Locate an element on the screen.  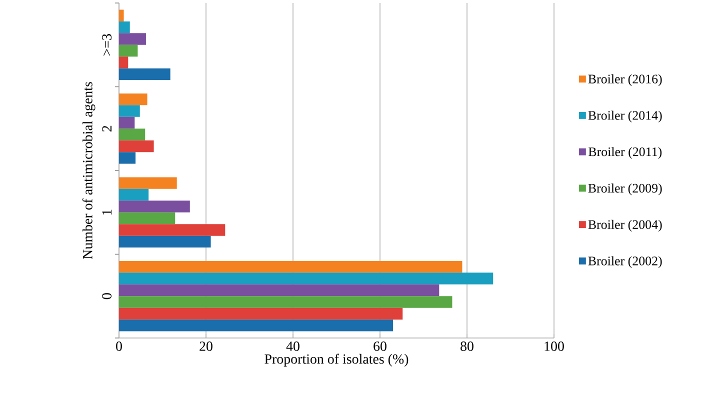
legend-label: Broiler (2004) is located at coordinates (625, 226).